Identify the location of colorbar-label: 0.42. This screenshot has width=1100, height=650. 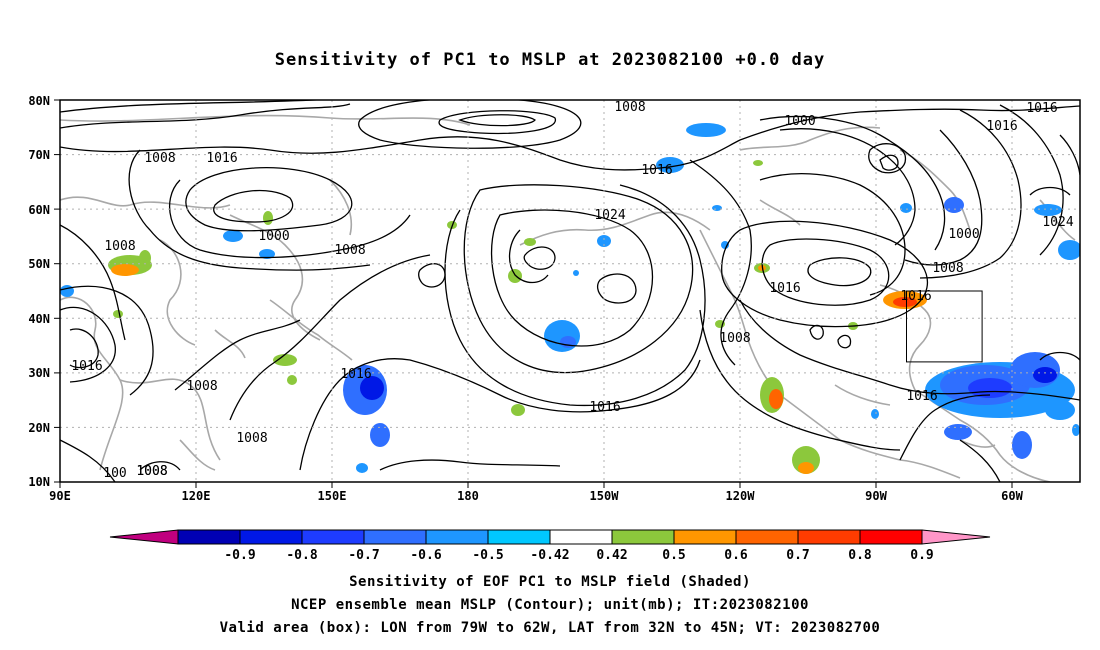
(611, 555).